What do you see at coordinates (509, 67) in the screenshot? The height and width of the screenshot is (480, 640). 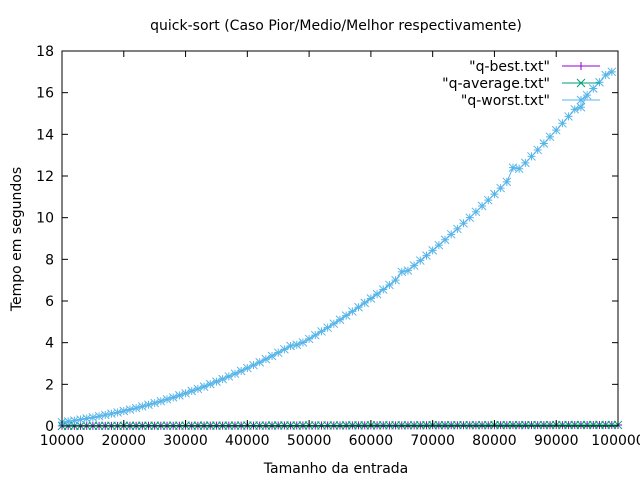 I see `legend-label: "q-best.txt"` at bounding box center [509, 67].